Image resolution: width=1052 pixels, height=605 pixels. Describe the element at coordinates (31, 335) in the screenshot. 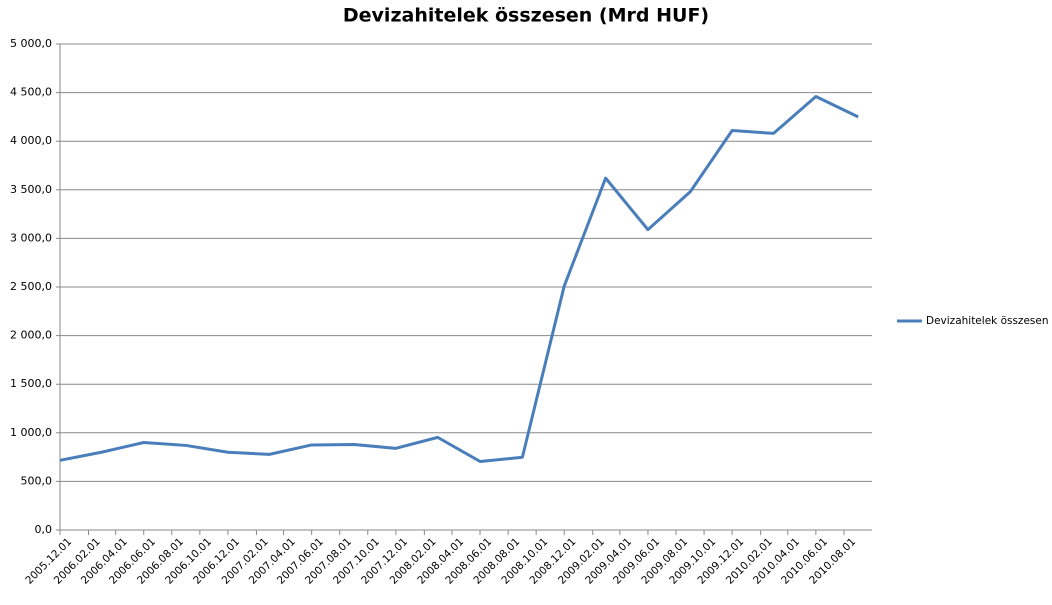

I see `y-tick-label: 2 000,0` at that location.